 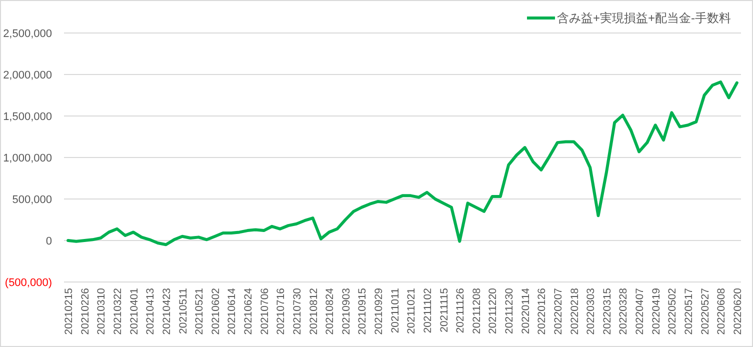 I want to click on x-tick-label: 20220620, so click(x=738, y=311).